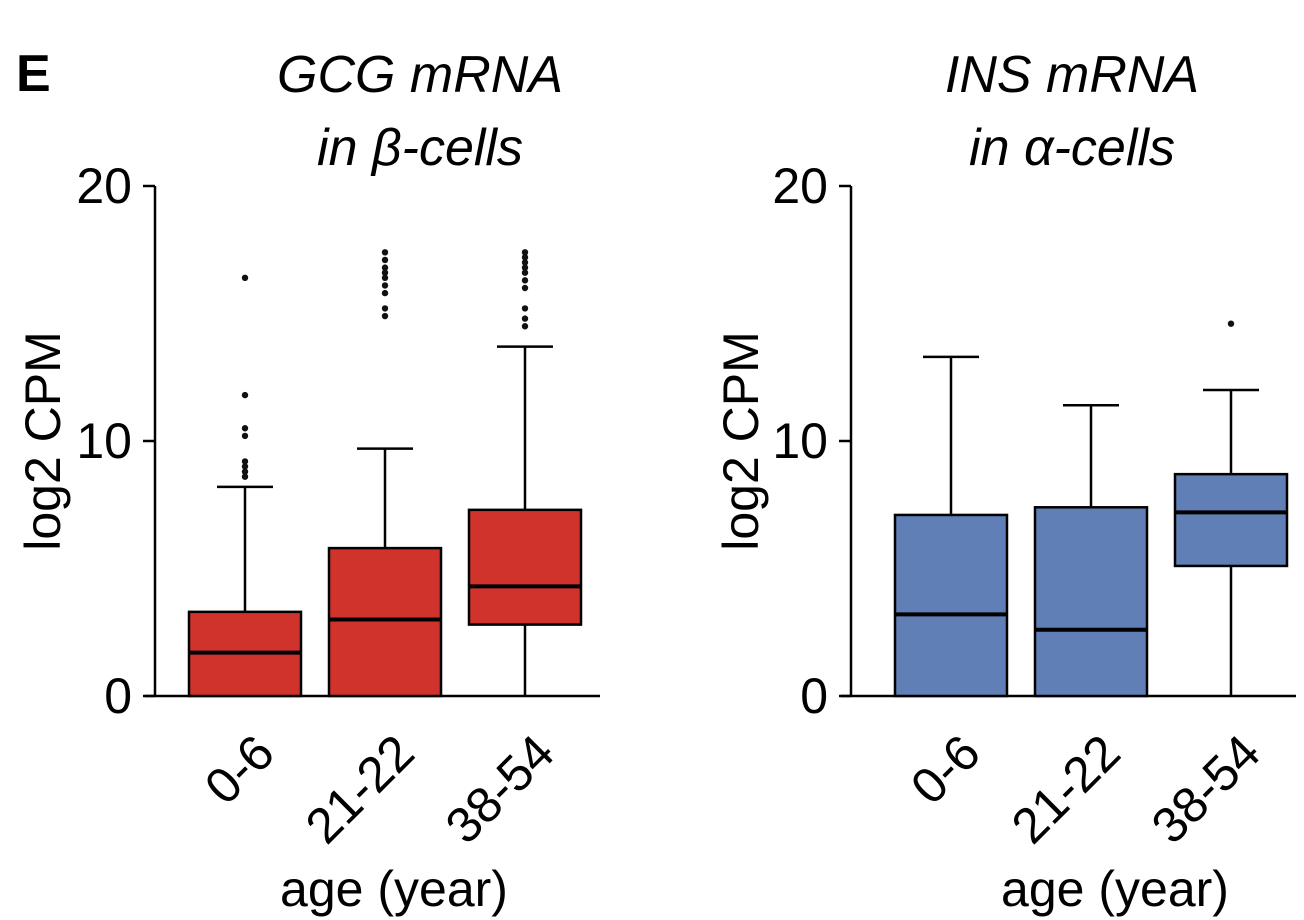 This screenshot has width=1304, height=920. What do you see at coordinates (1072, 75) in the screenshot?
I see `chart-title-line-1: INS mRNA` at bounding box center [1072, 75].